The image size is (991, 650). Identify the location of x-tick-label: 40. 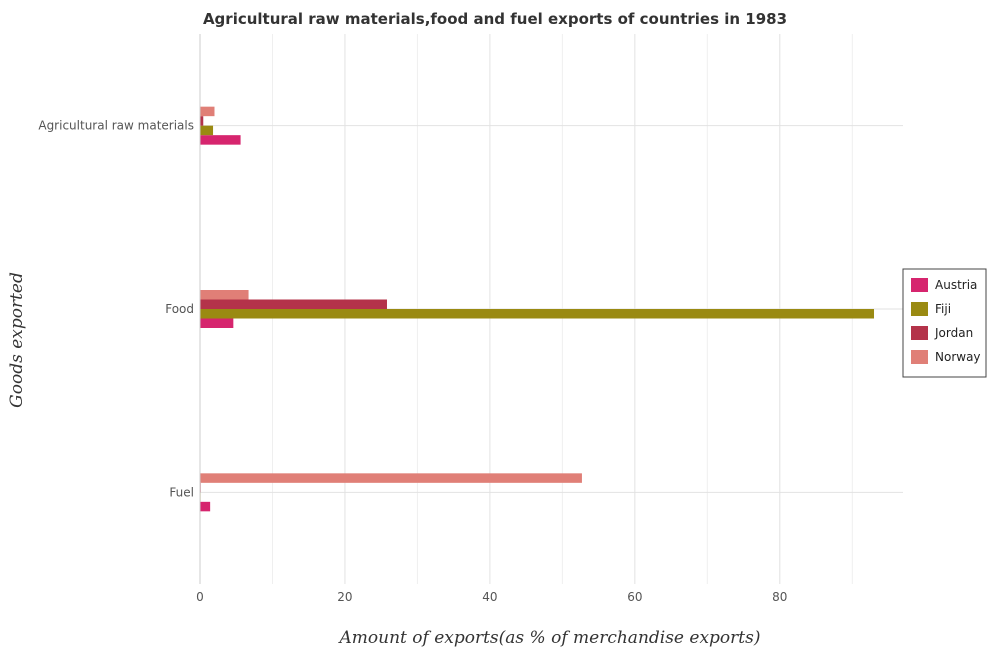
(489, 597).